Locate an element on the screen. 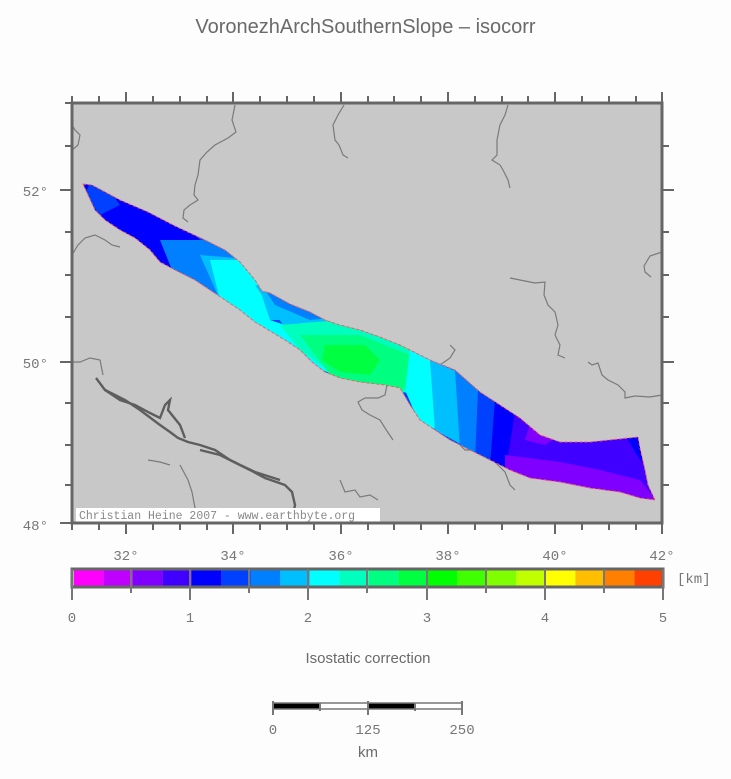  colorbar is located at coordinates (367, 583).